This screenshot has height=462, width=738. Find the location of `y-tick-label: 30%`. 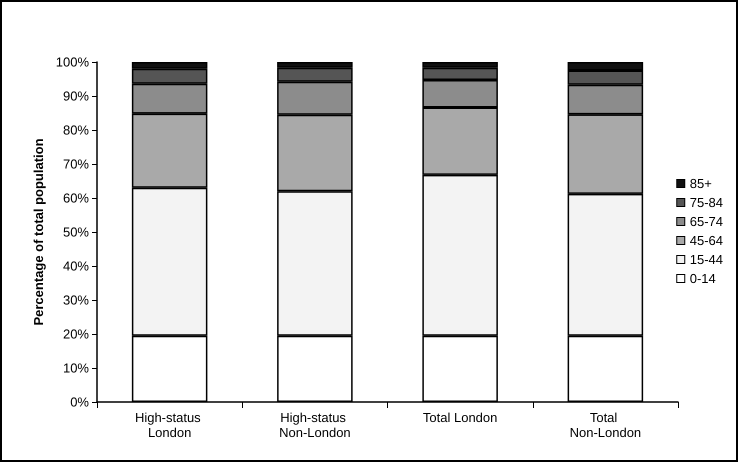

y-tick-label: 30% is located at coordinates (76, 300).